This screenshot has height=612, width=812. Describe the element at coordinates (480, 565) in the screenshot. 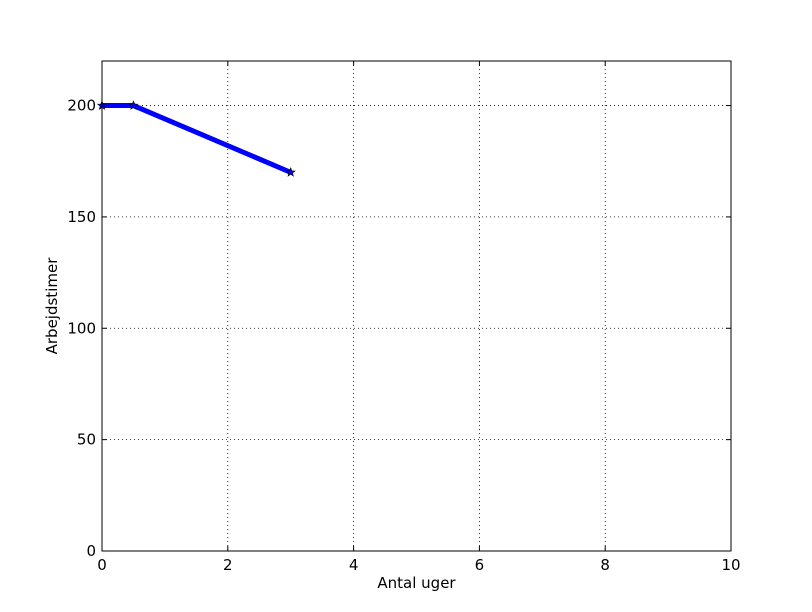

I see `x-tick-label: 6` at that location.